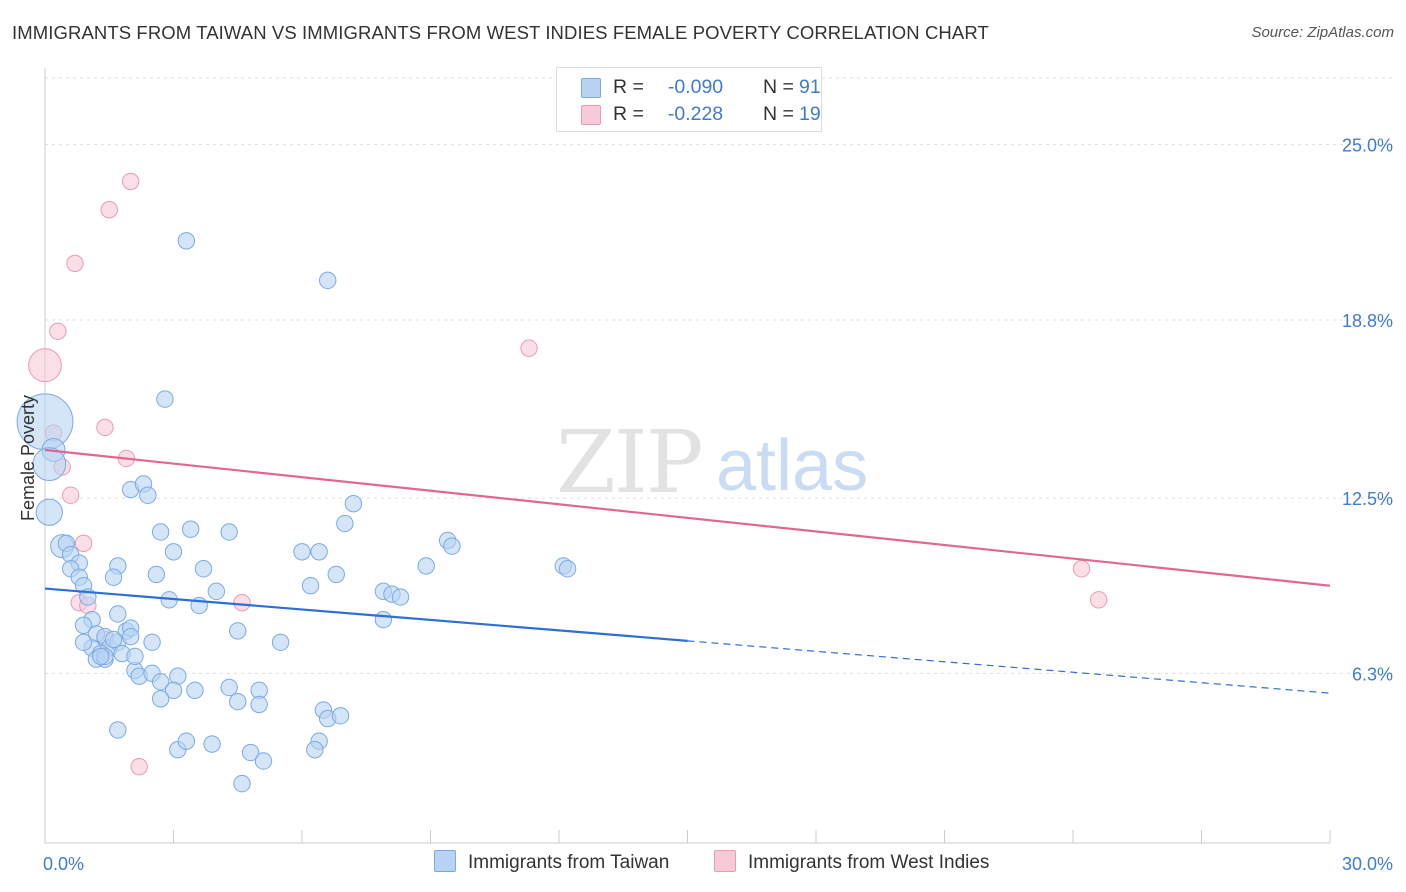 This screenshot has height=892, width=1406. What do you see at coordinates (1367, 321) in the screenshot?
I see `y-tick-label: 18.8%` at bounding box center [1367, 321].